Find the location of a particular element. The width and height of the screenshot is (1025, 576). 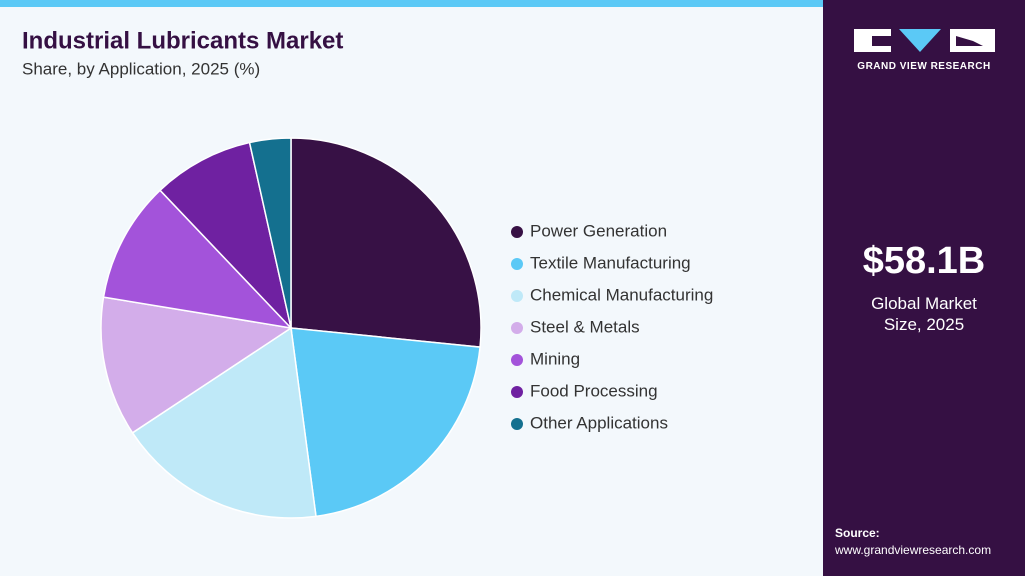

legend-label: Mining is located at coordinates (555, 358).